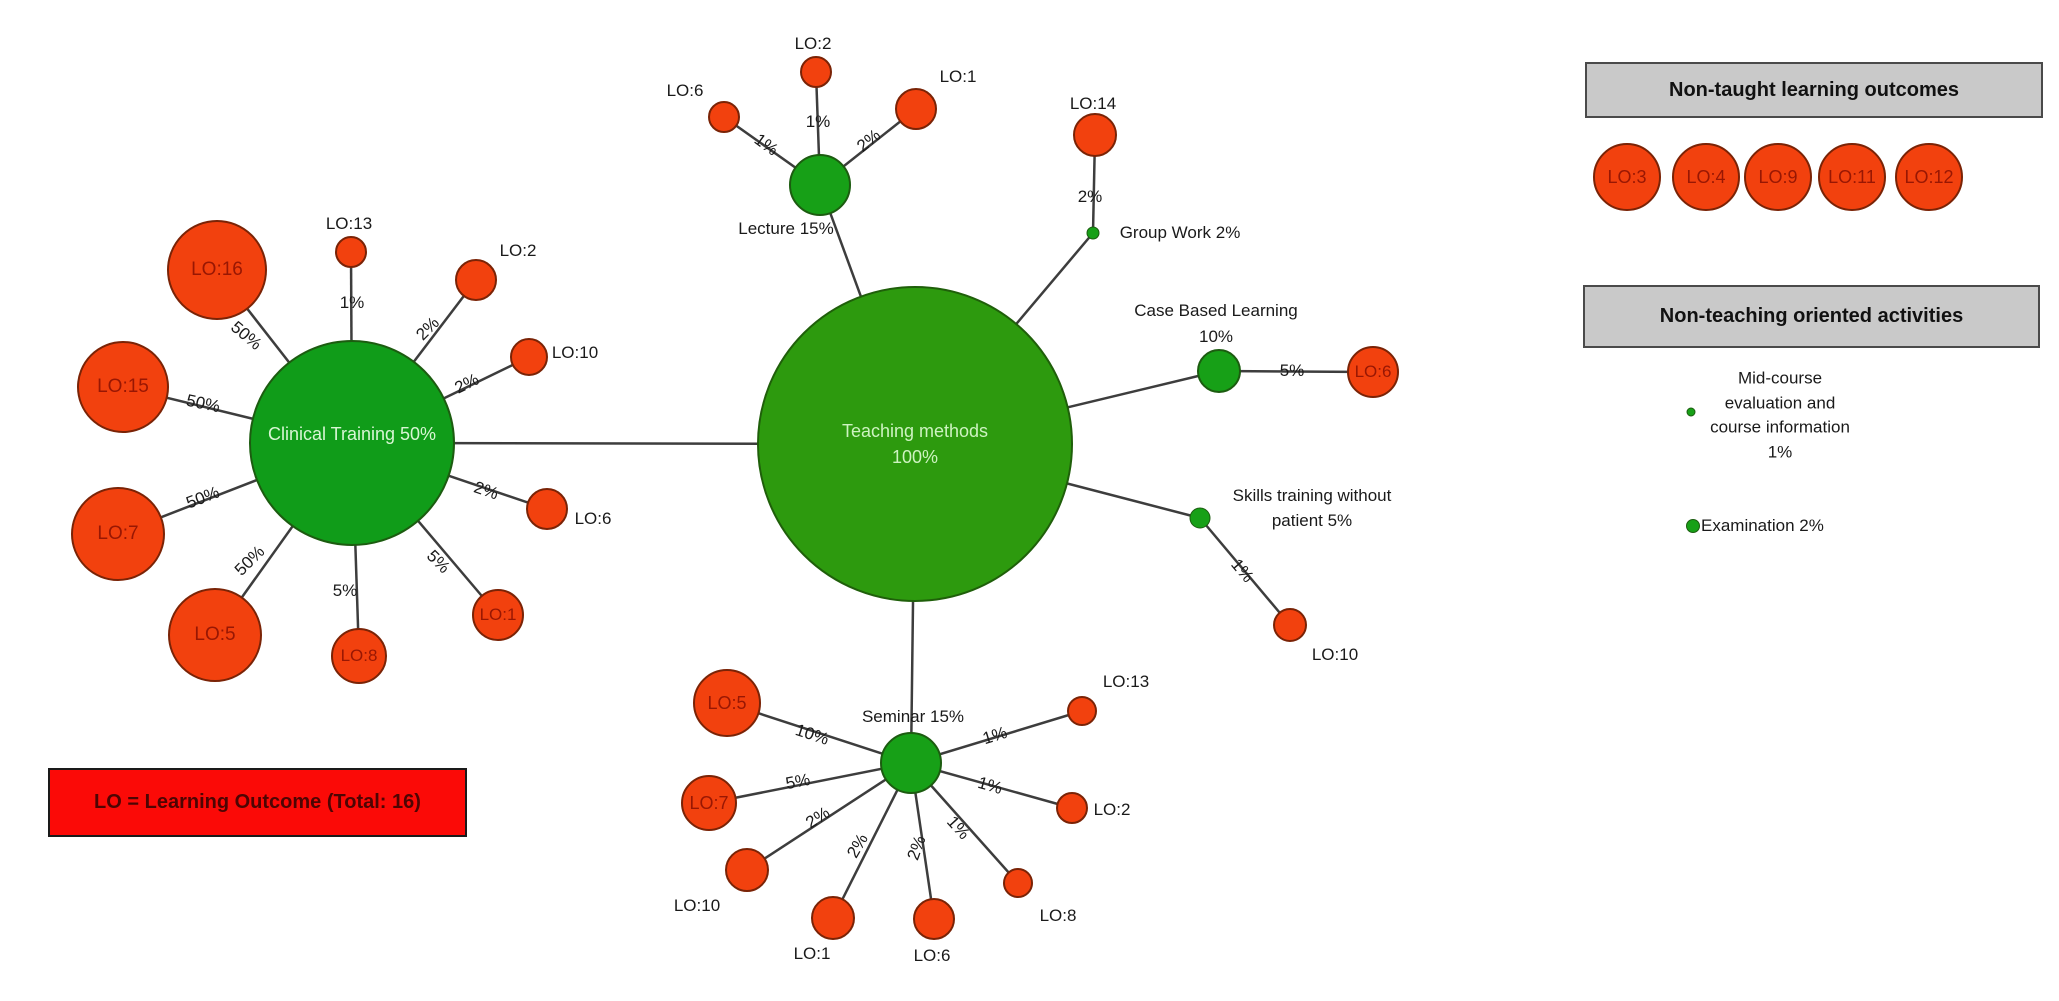  What do you see at coordinates (1200, 518) in the screenshot?
I see `node-skills-training` at bounding box center [1200, 518].